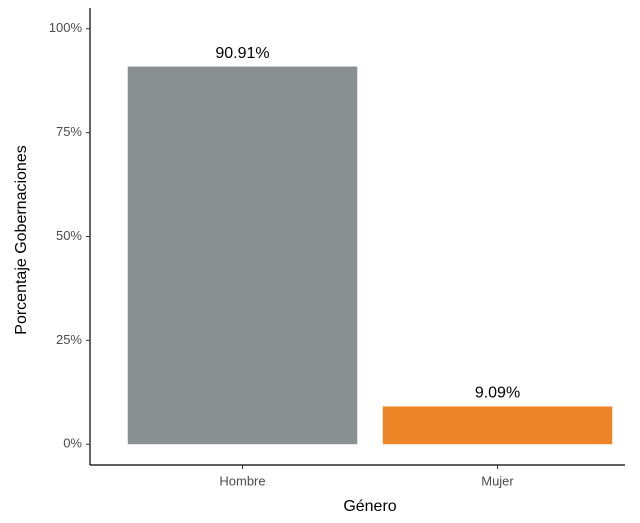 Image resolution: width=640 pixels, height=523 pixels. Describe the element at coordinates (369, 506) in the screenshot. I see `x-axis-label: Género` at that location.